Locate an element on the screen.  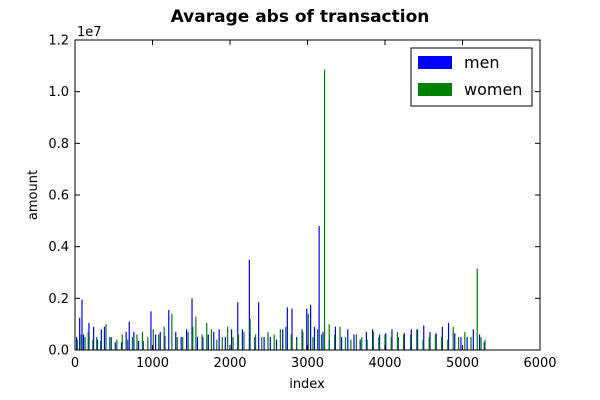
legend-label-women: women is located at coordinates (493, 89).